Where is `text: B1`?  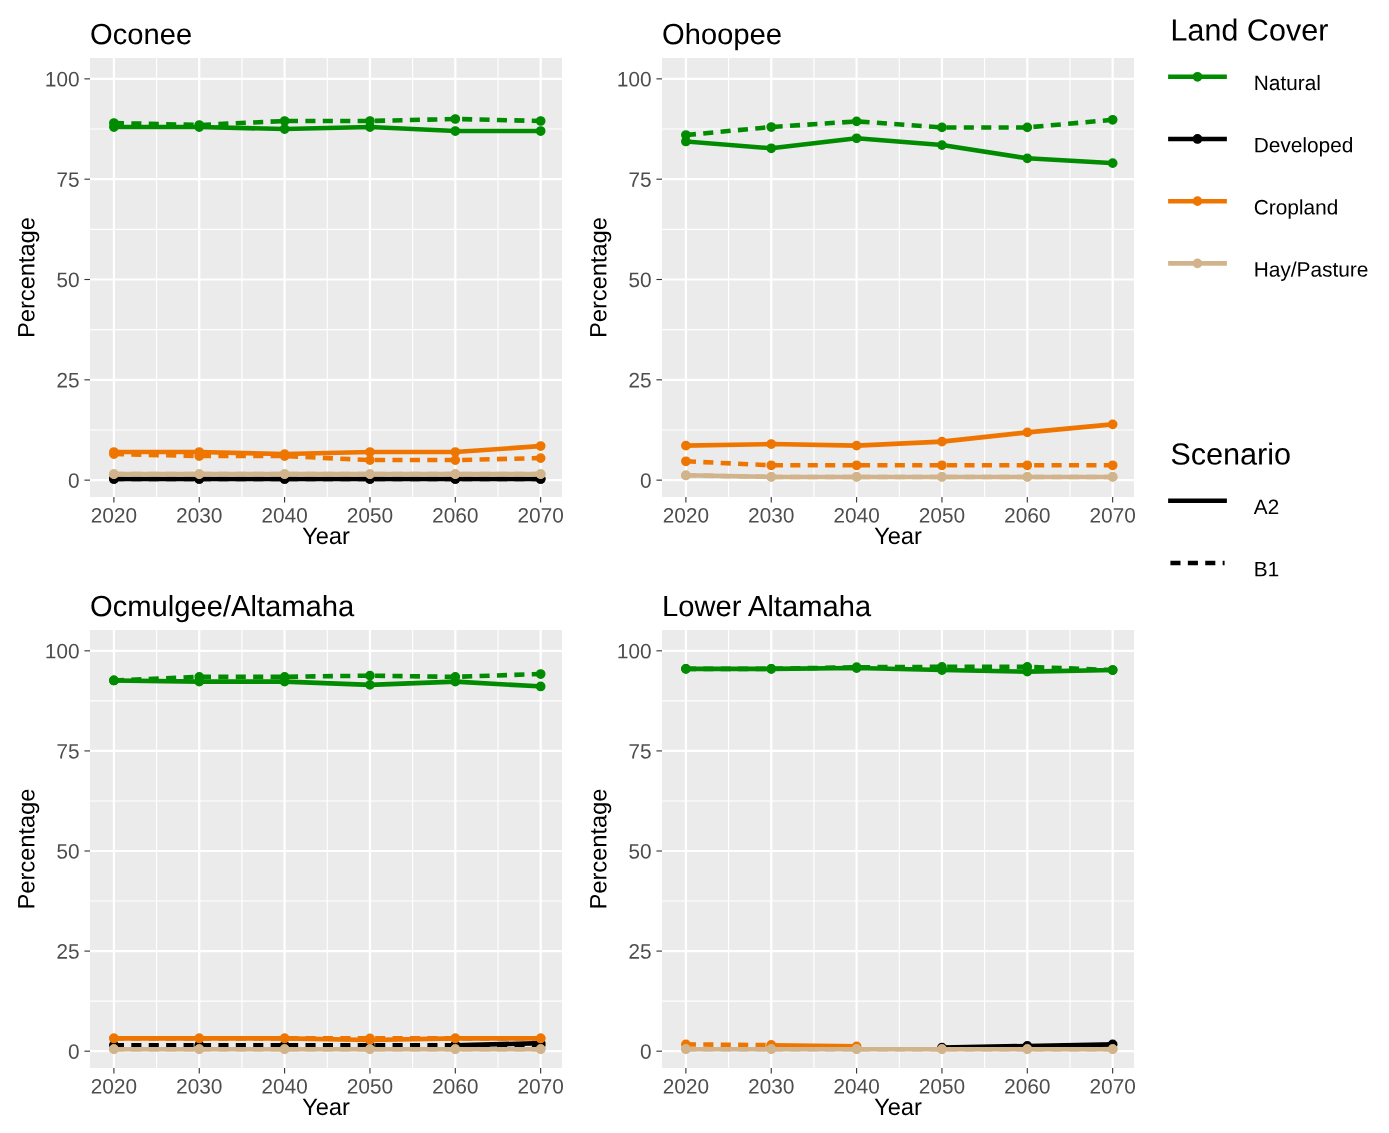 text: B1 is located at coordinates (1267, 569).